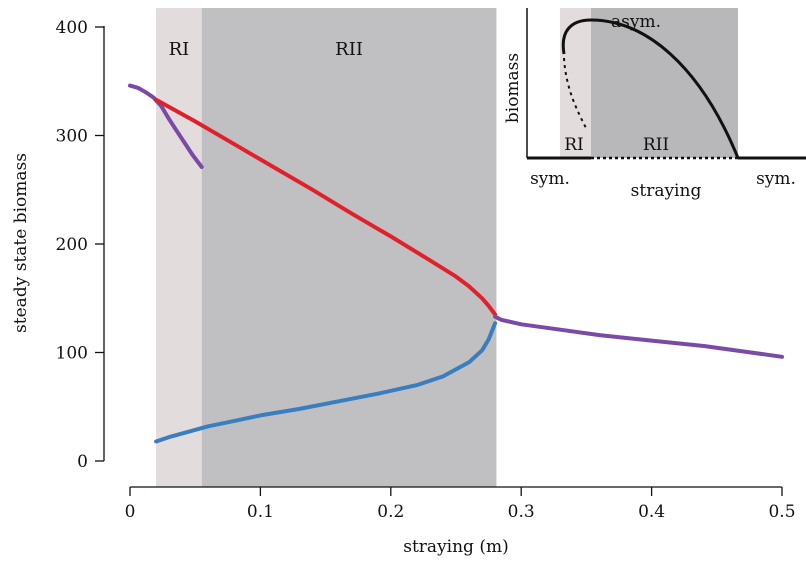 The height and width of the screenshot is (565, 806). What do you see at coordinates (460, 504) in the screenshot?
I see `x-ticks: 0 0.1 0.2 0.3 0.4 0.5` at bounding box center [460, 504].